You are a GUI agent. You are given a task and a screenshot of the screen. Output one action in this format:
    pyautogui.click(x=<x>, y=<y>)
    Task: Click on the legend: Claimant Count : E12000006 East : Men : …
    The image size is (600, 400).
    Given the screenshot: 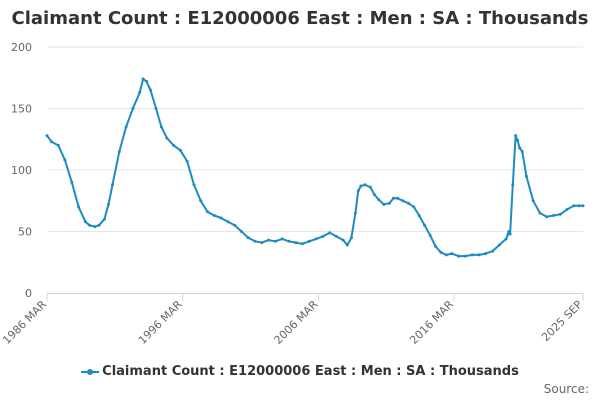 What is the action you would take?
    pyautogui.click(x=300, y=371)
    